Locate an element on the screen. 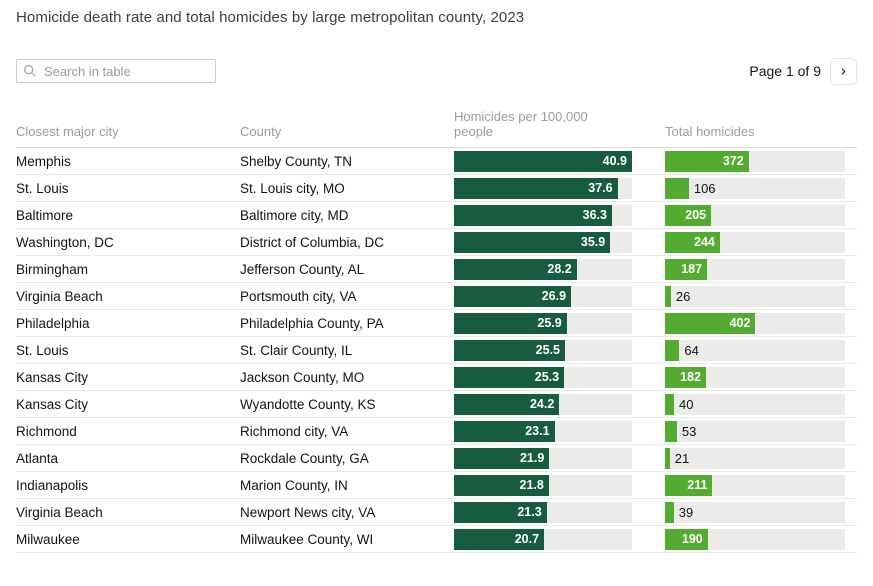 The width and height of the screenshot is (873, 586). rate-bar: 26.9 is located at coordinates (513, 296).